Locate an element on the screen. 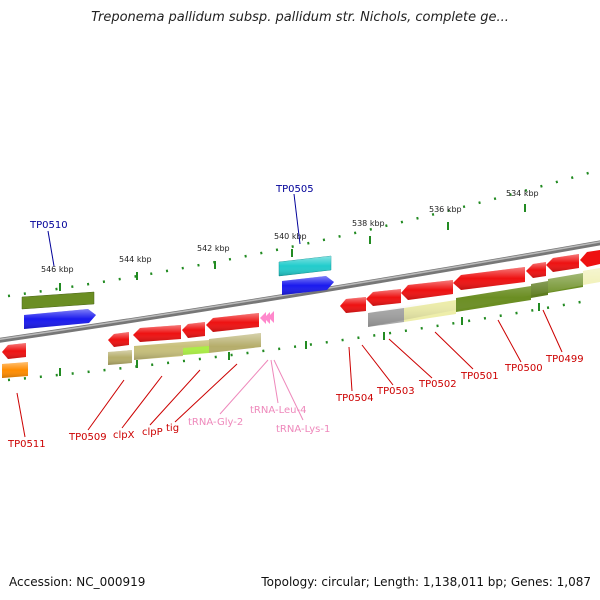  ruler-tick-label: 538 kbp is located at coordinates (368, 223).